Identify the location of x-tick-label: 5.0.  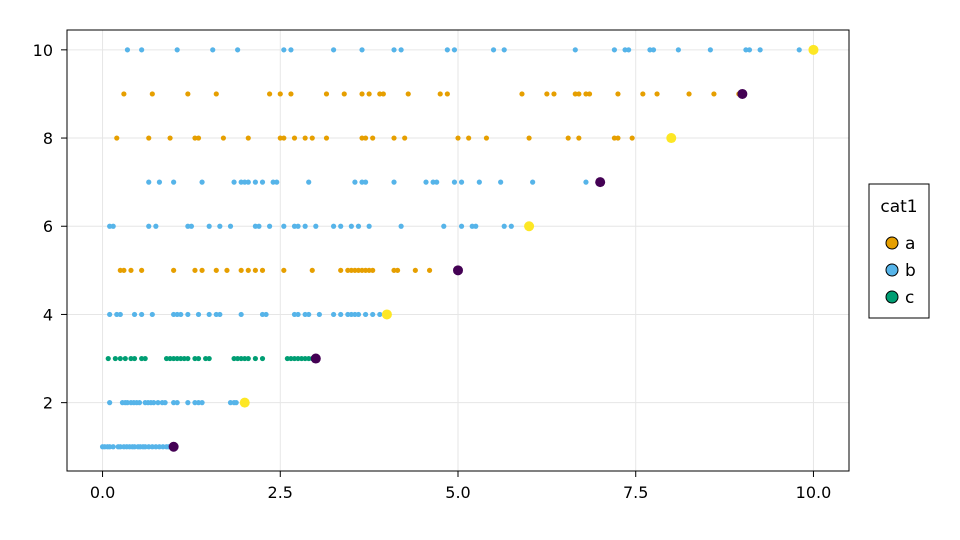
(457, 492).